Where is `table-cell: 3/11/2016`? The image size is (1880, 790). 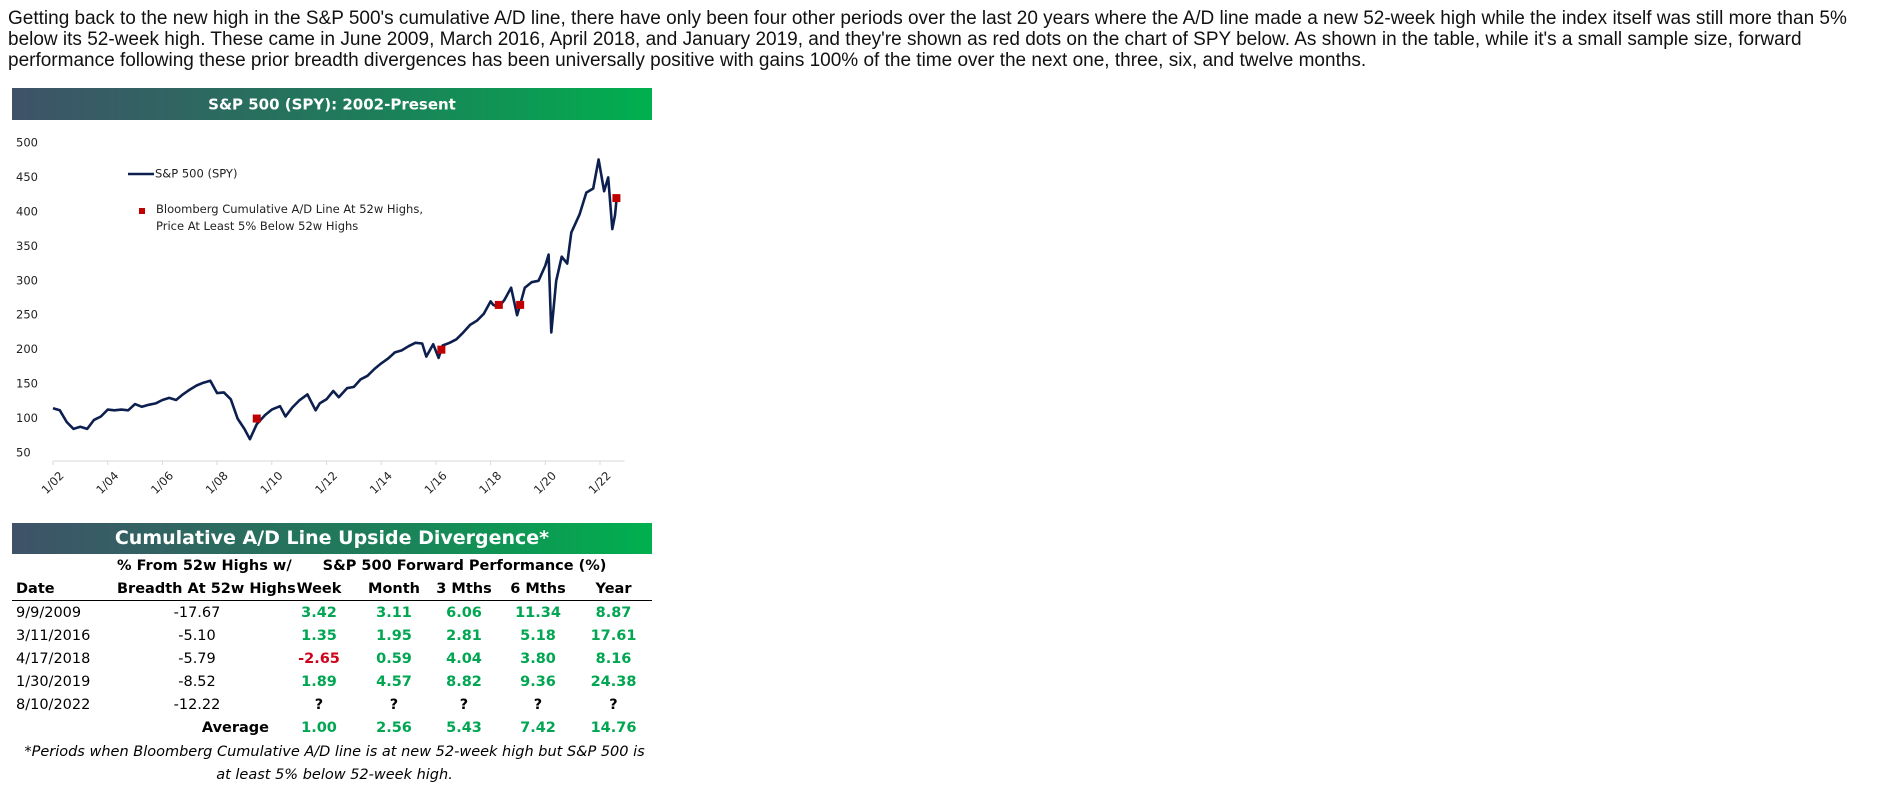 table-cell: 3/11/2016 is located at coordinates (53, 635).